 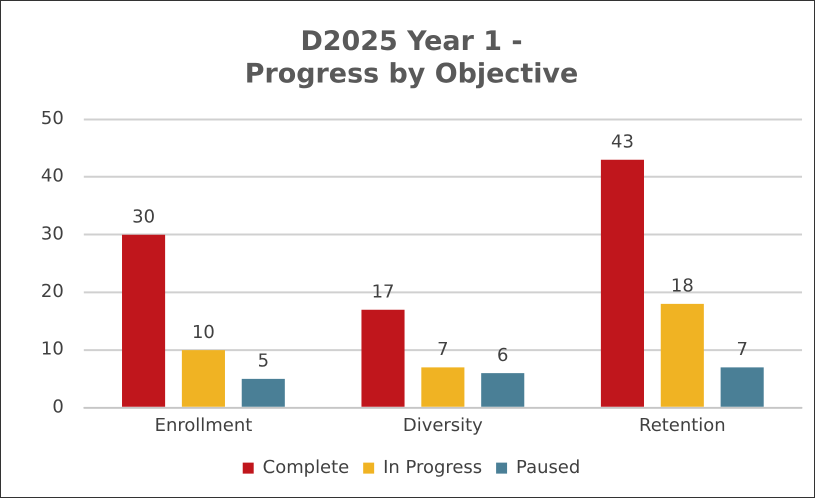 What do you see at coordinates (263, 361) in the screenshot?
I see `data-label: 5` at bounding box center [263, 361].